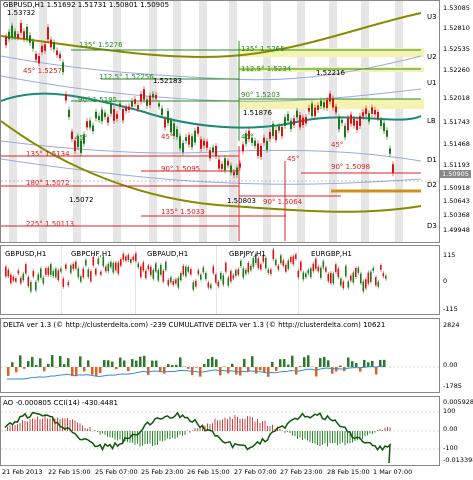 This screenshot has width=473, height=480. What do you see at coordinates (432, 57) in the screenshot?
I see `band-label-u2: U2` at bounding box center [432, 57].